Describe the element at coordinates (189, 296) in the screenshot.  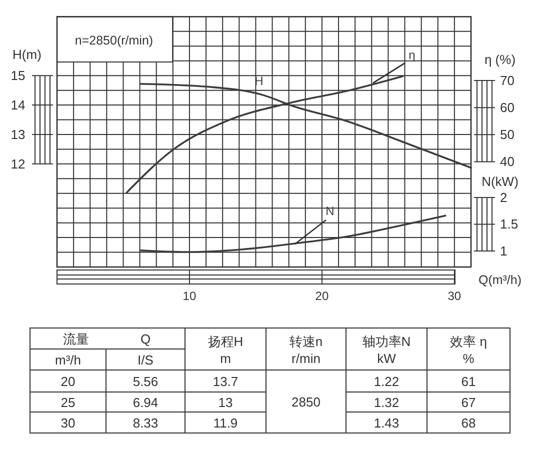
I see `x-tick-label: 10` at that location.